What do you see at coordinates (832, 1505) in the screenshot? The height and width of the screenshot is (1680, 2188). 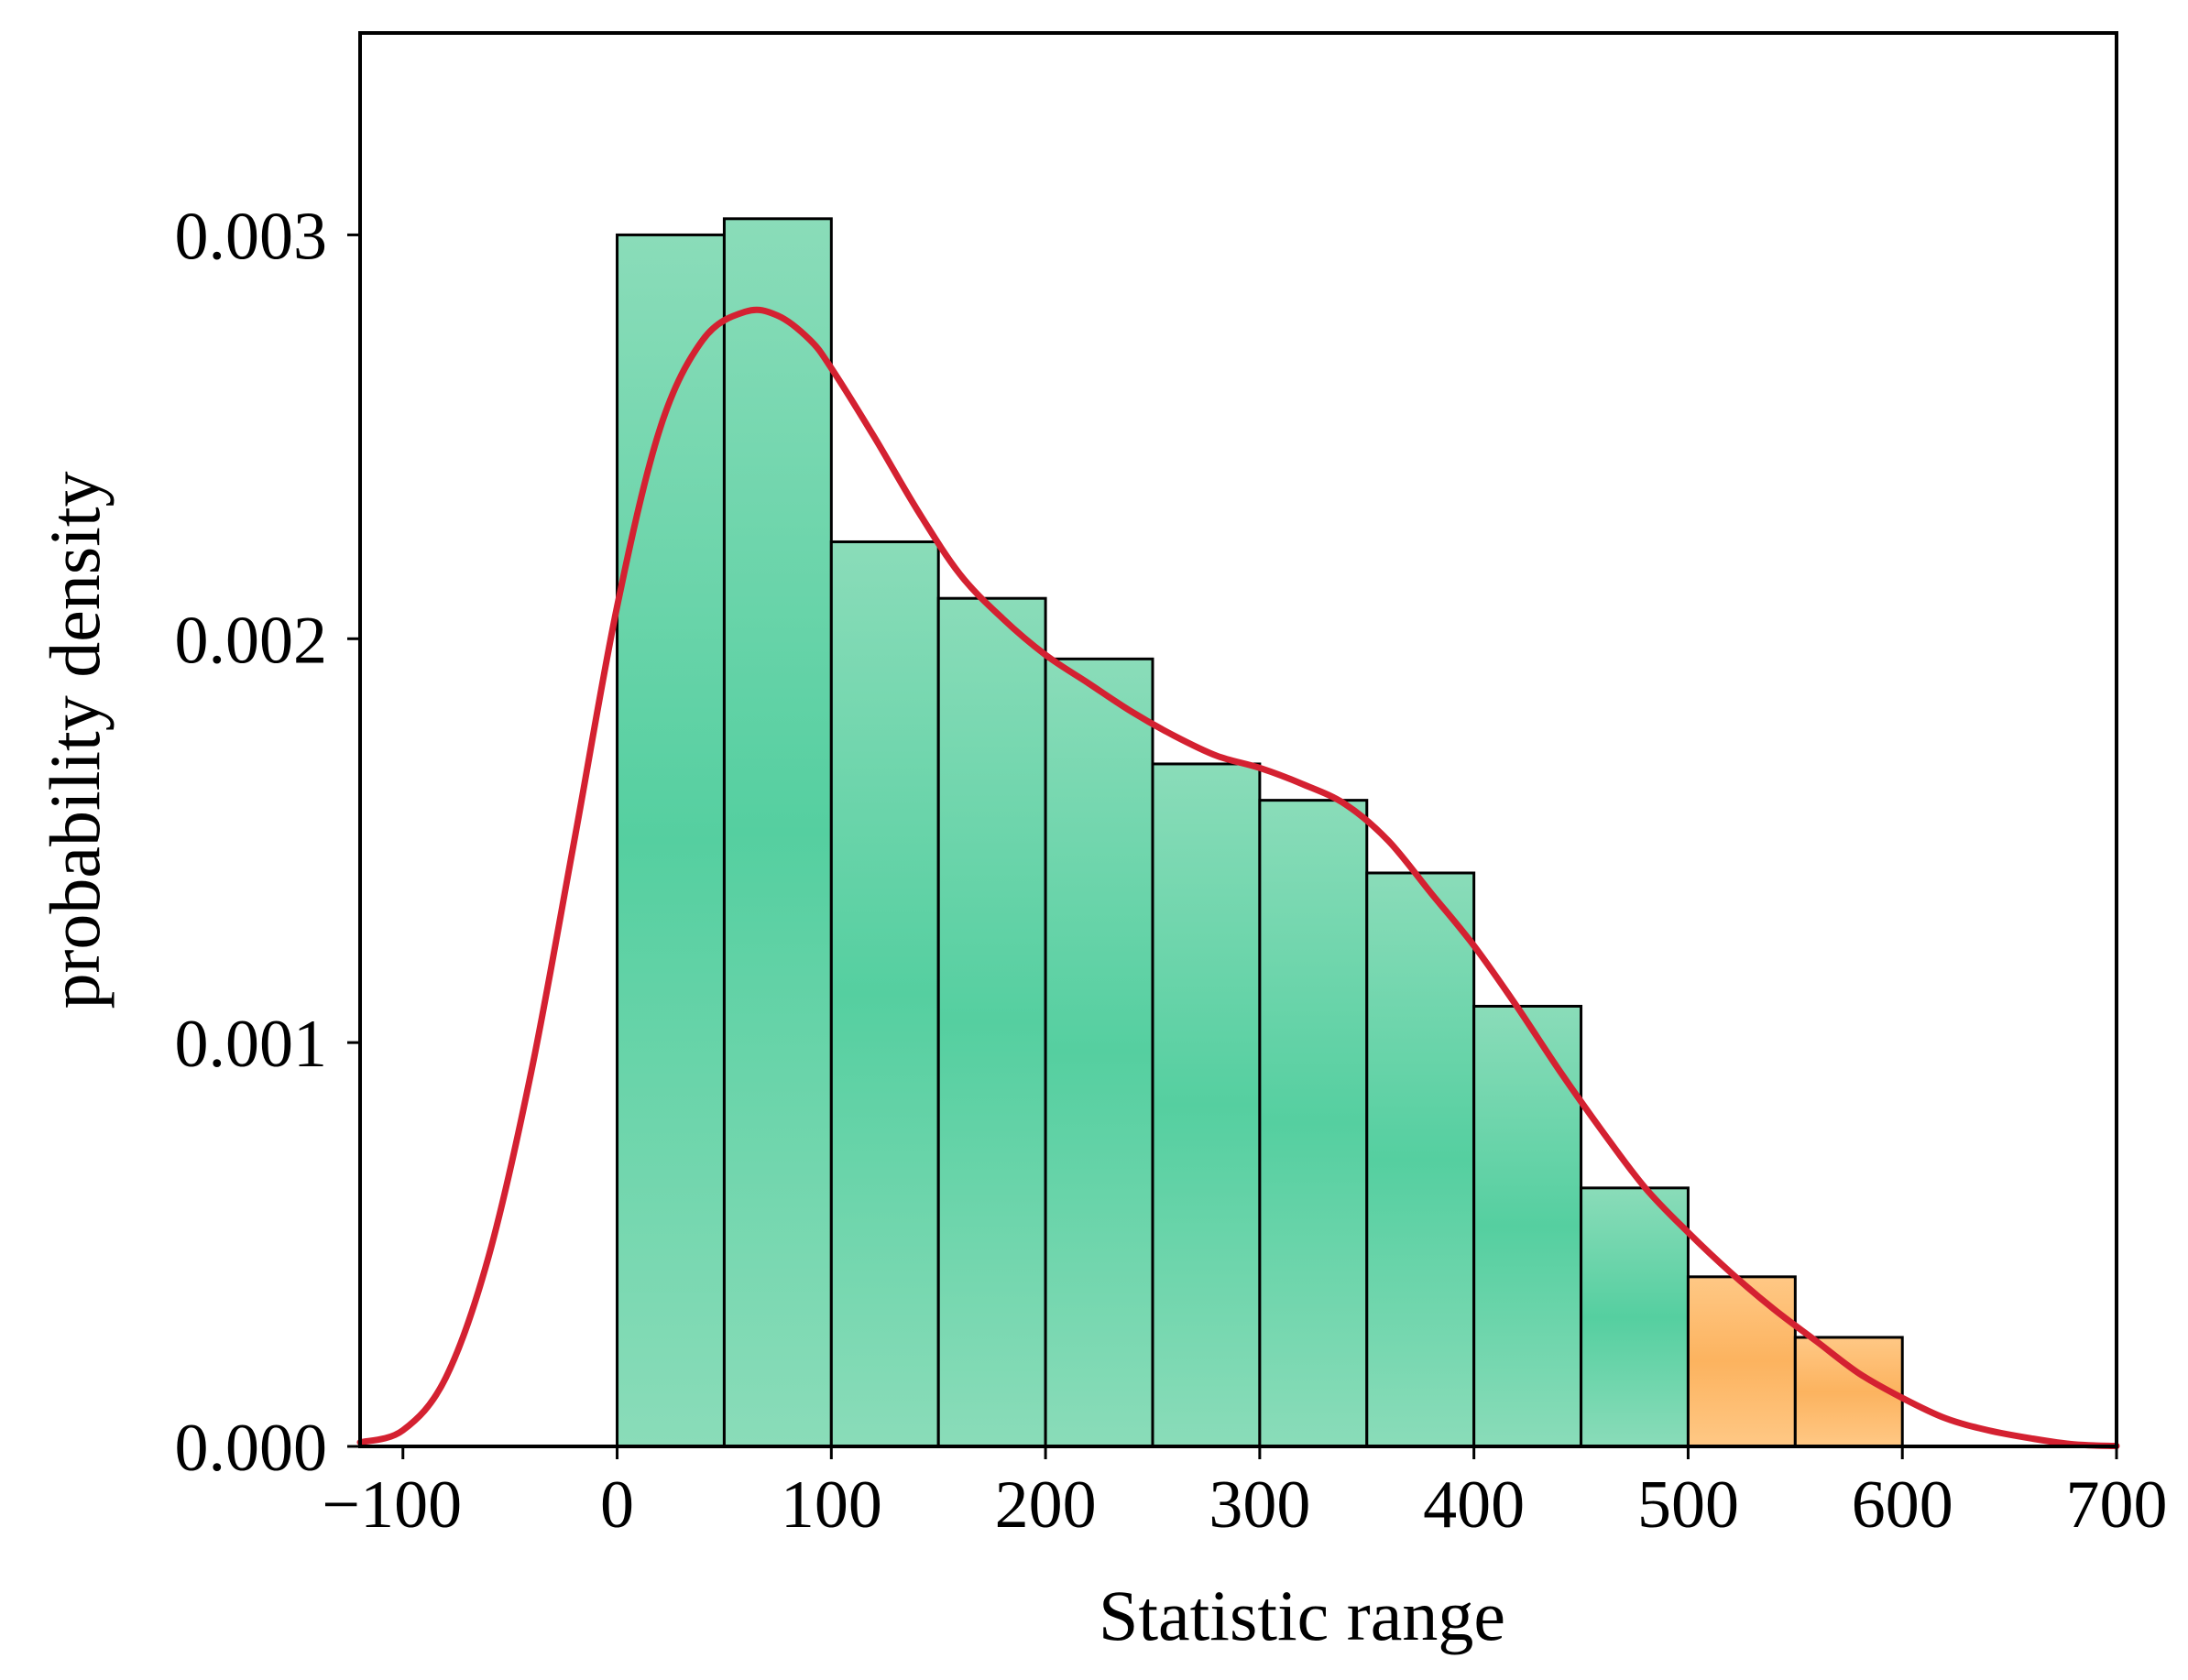 I see `x-tick-label: 100` at bounding box center [832, 1505].